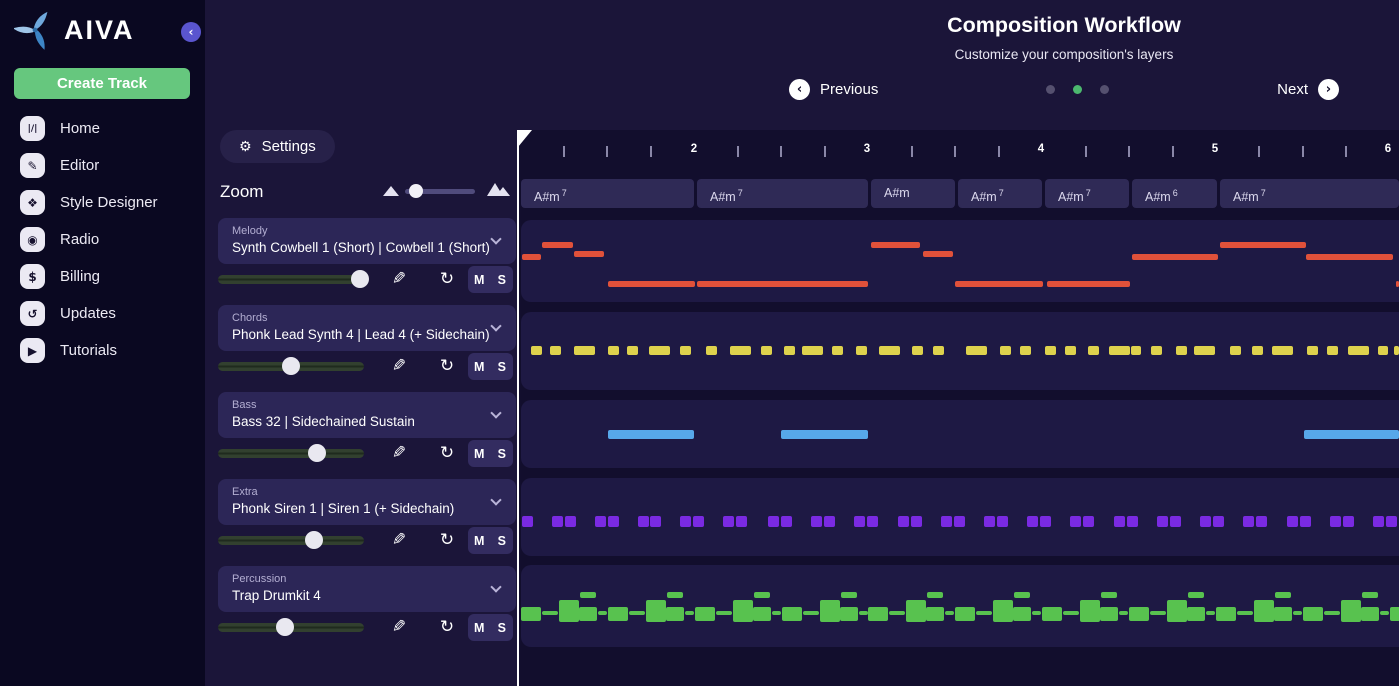 Image resolution: width=1399 pixels, height=686 pixels. I want to click on volume-slider-extra, so click(291, 540).